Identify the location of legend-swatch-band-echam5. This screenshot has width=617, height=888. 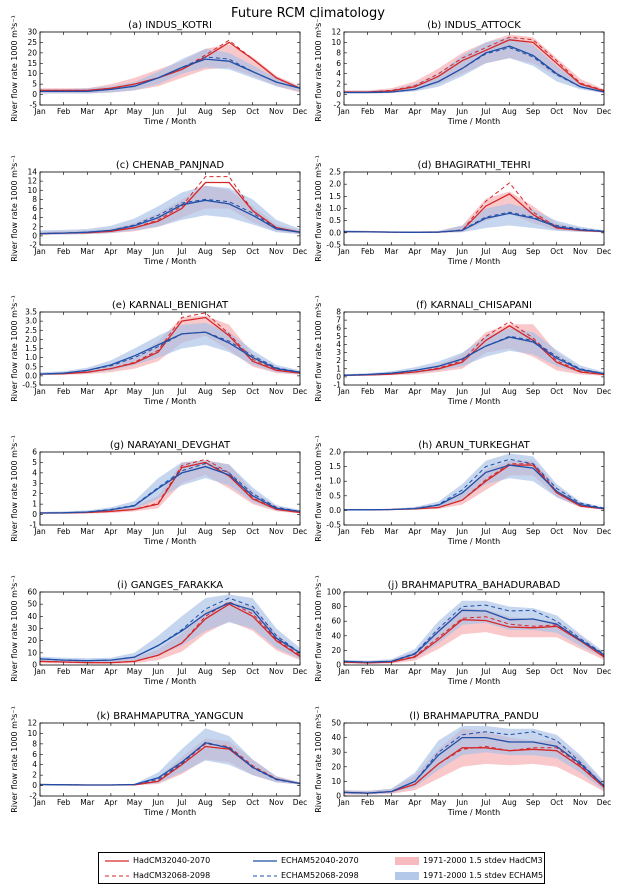
(407, 876).